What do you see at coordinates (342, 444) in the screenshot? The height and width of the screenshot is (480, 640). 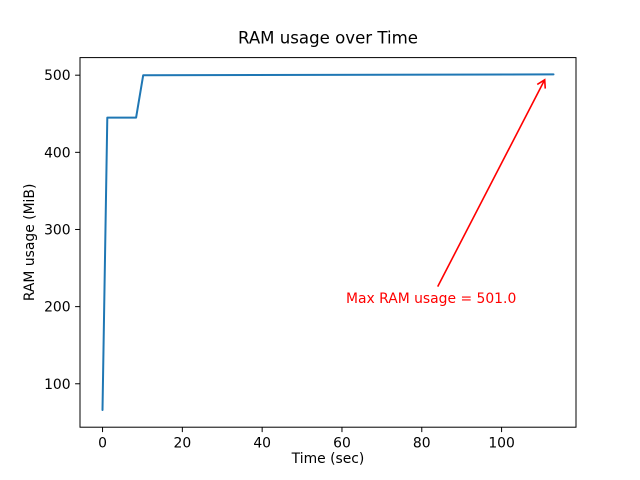 I see `x-tick-label: 60` at bounding box center [342, 444].